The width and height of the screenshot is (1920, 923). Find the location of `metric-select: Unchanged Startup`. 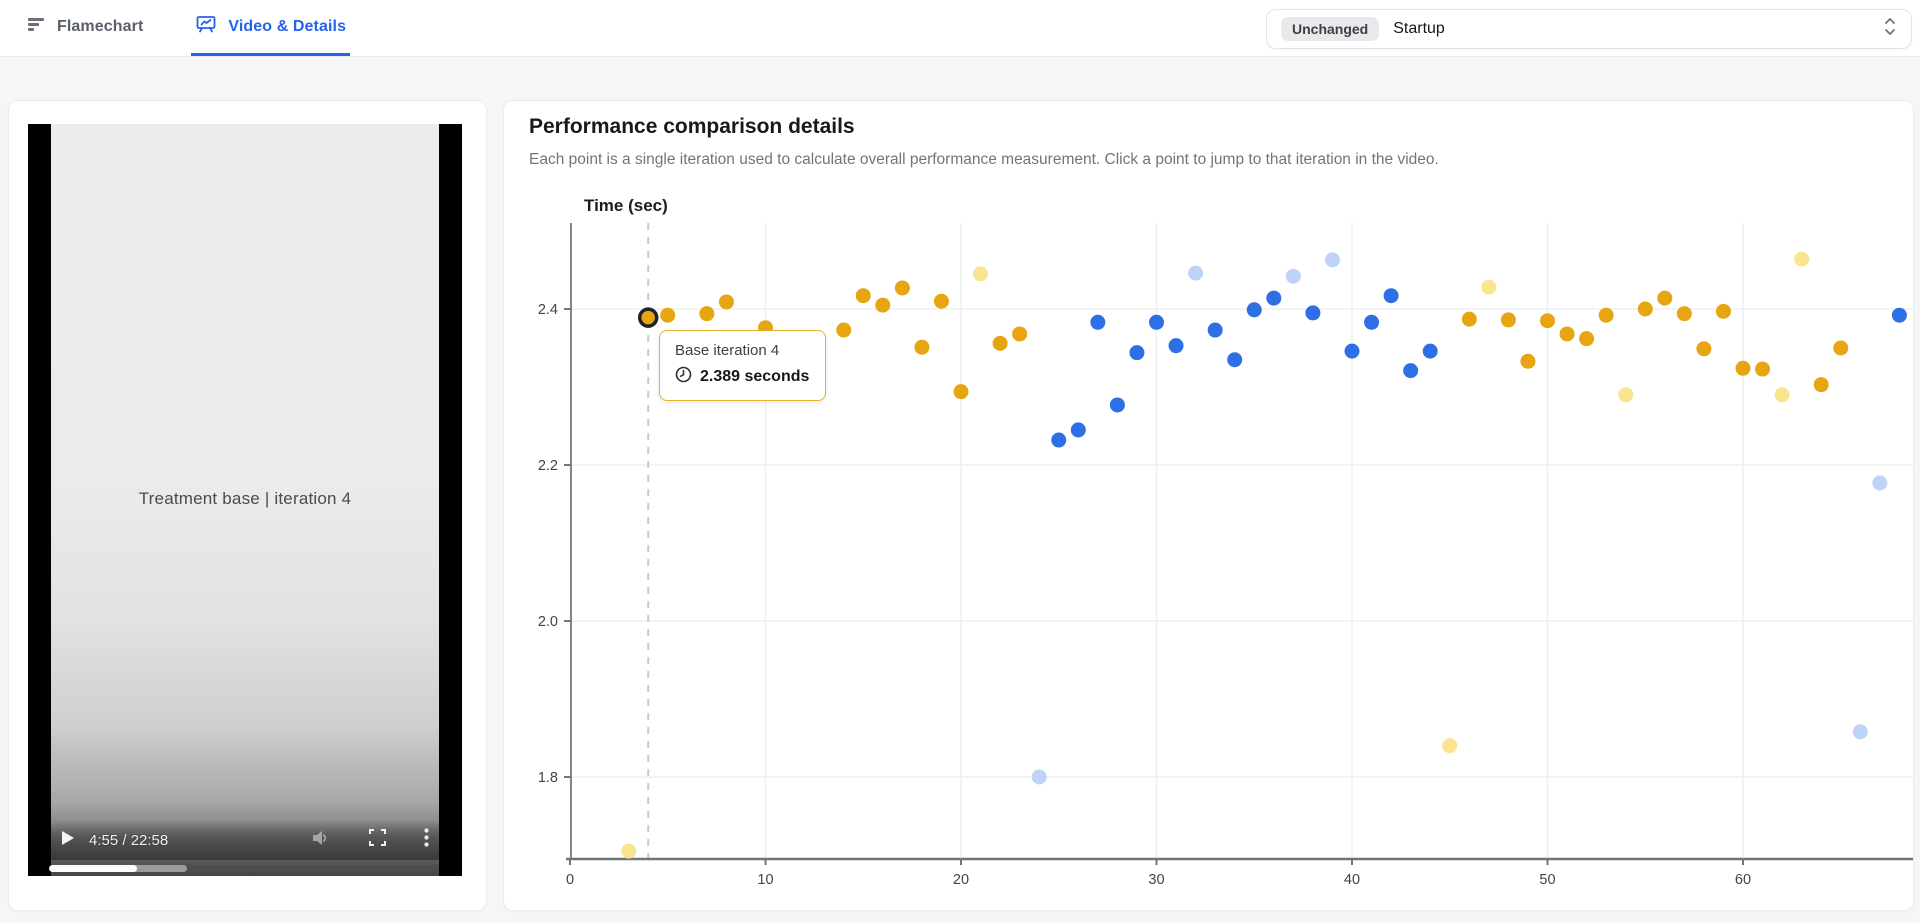

metric-select: Unchanged Startup is located at coordinates (1589, 29).